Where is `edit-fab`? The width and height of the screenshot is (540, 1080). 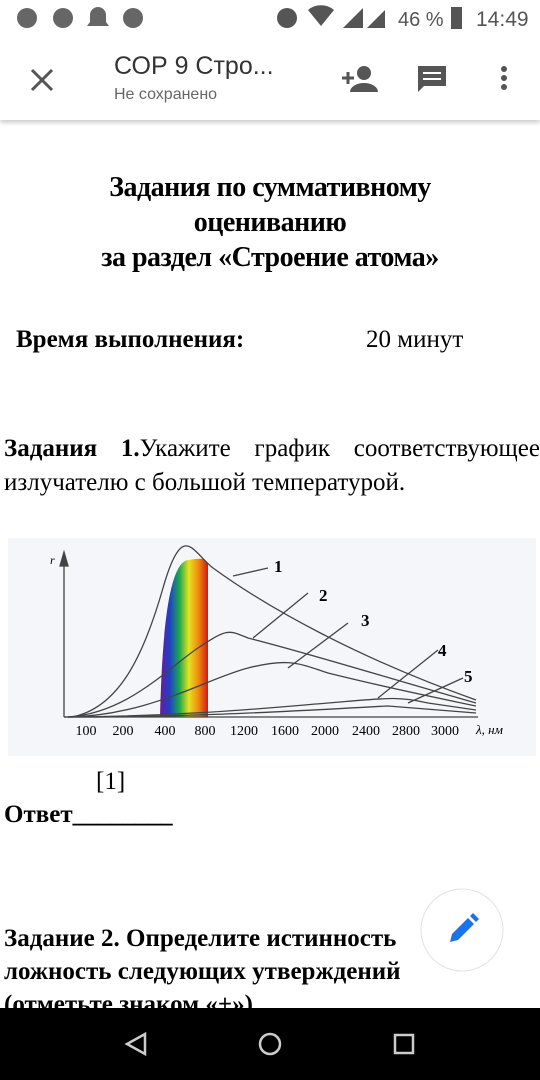
edit-fab is located at coordinates (463, 931).